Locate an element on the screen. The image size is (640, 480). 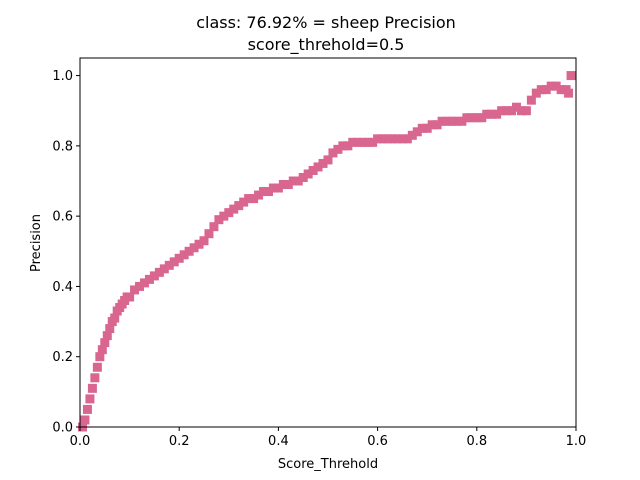
x-tick-label: 0.8 is located at coordinates (476, 441).